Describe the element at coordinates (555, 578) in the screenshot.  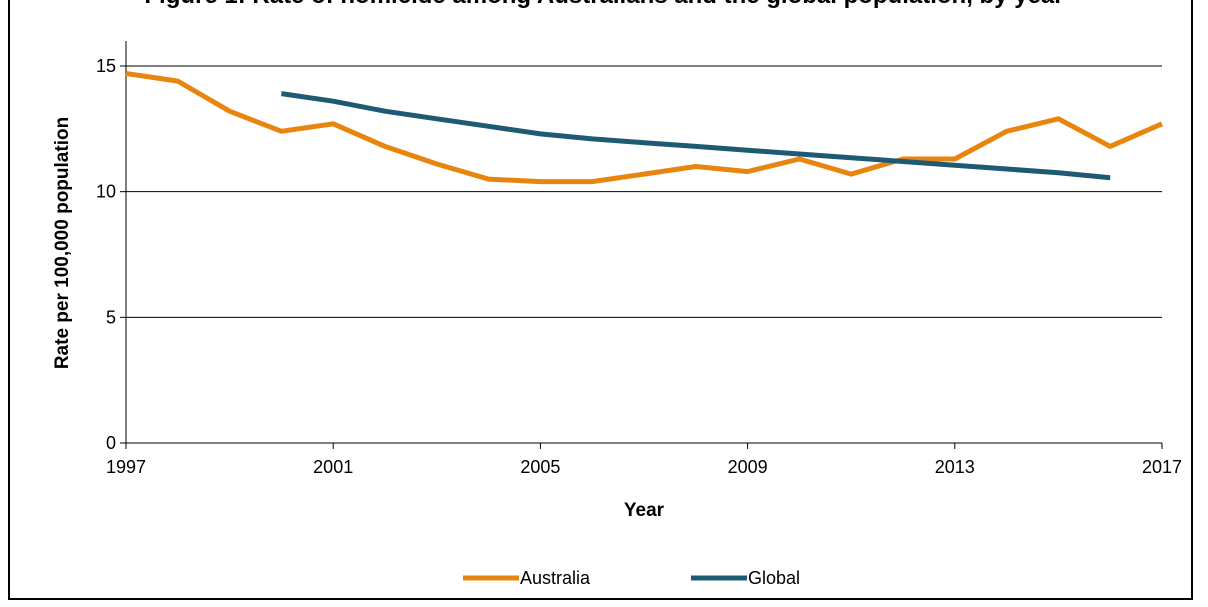
I see `legend-label-australia: Australia` at that location.